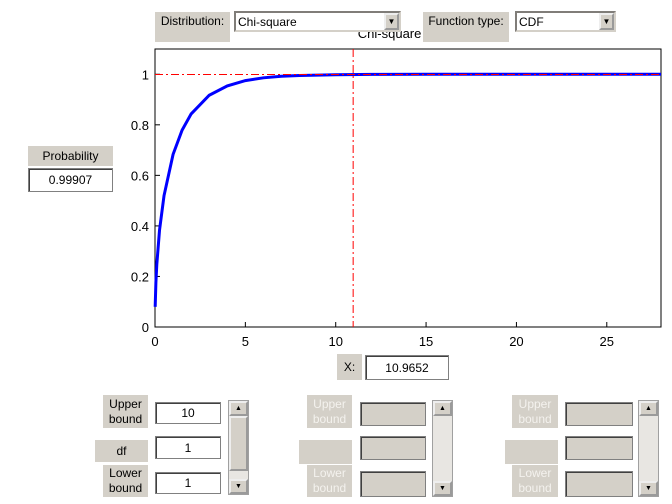  Describe the element at coordinates (516, 341) in the screenshot. I see `x-tick-label: 20` at that location.